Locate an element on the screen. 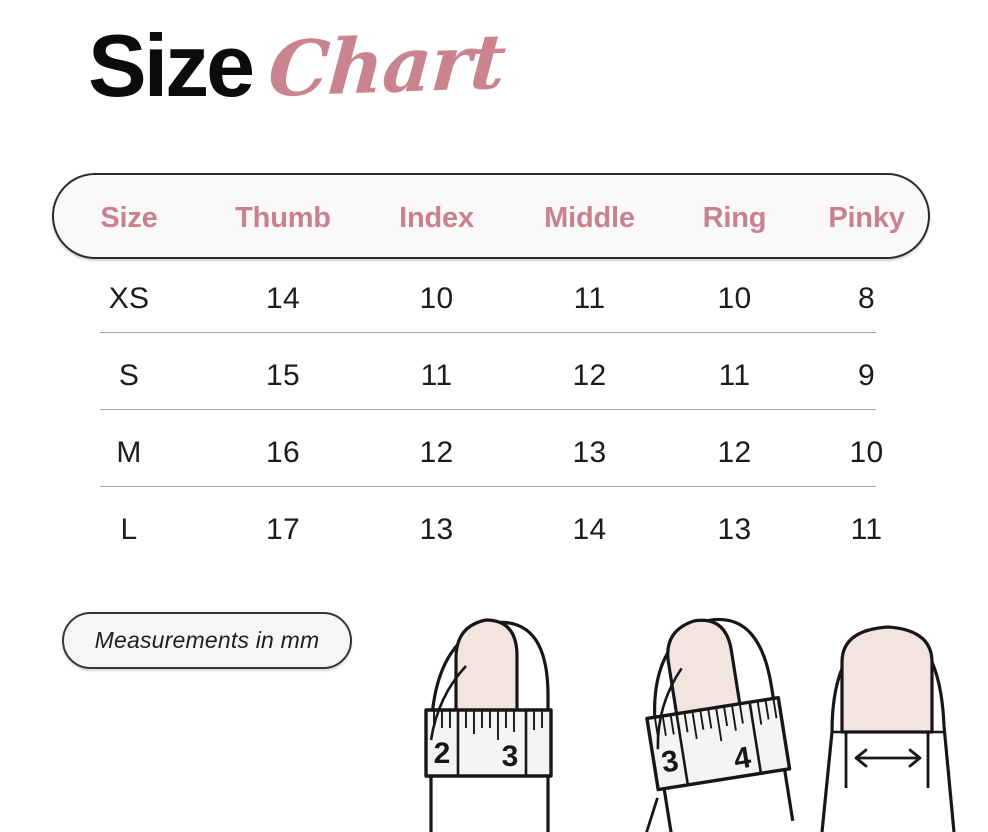 The height and width of the screenshot is (832, 988). tape-label-2: 2 is located at coordinates (442, 753).